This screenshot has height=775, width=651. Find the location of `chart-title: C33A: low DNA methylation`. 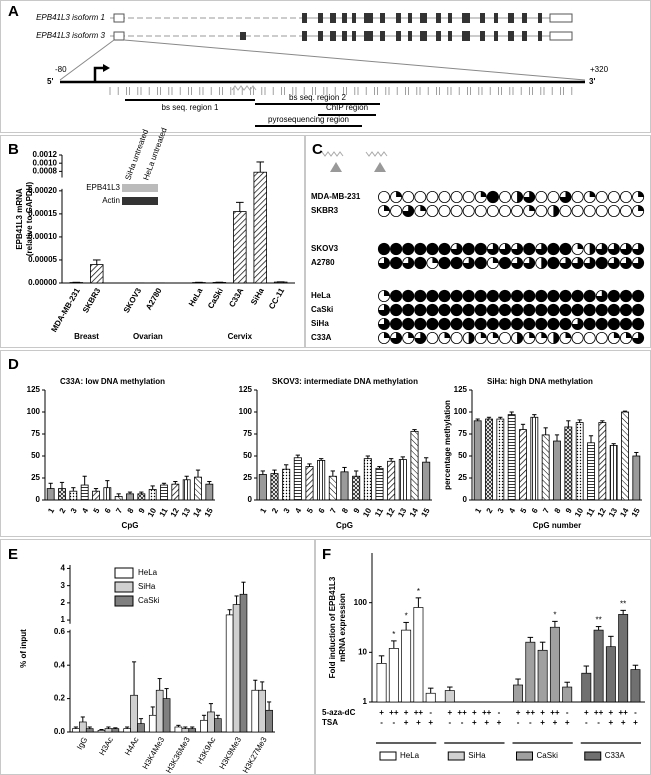

chart-title: C33A: low DNA methylation is located at coordinates (112, 381).